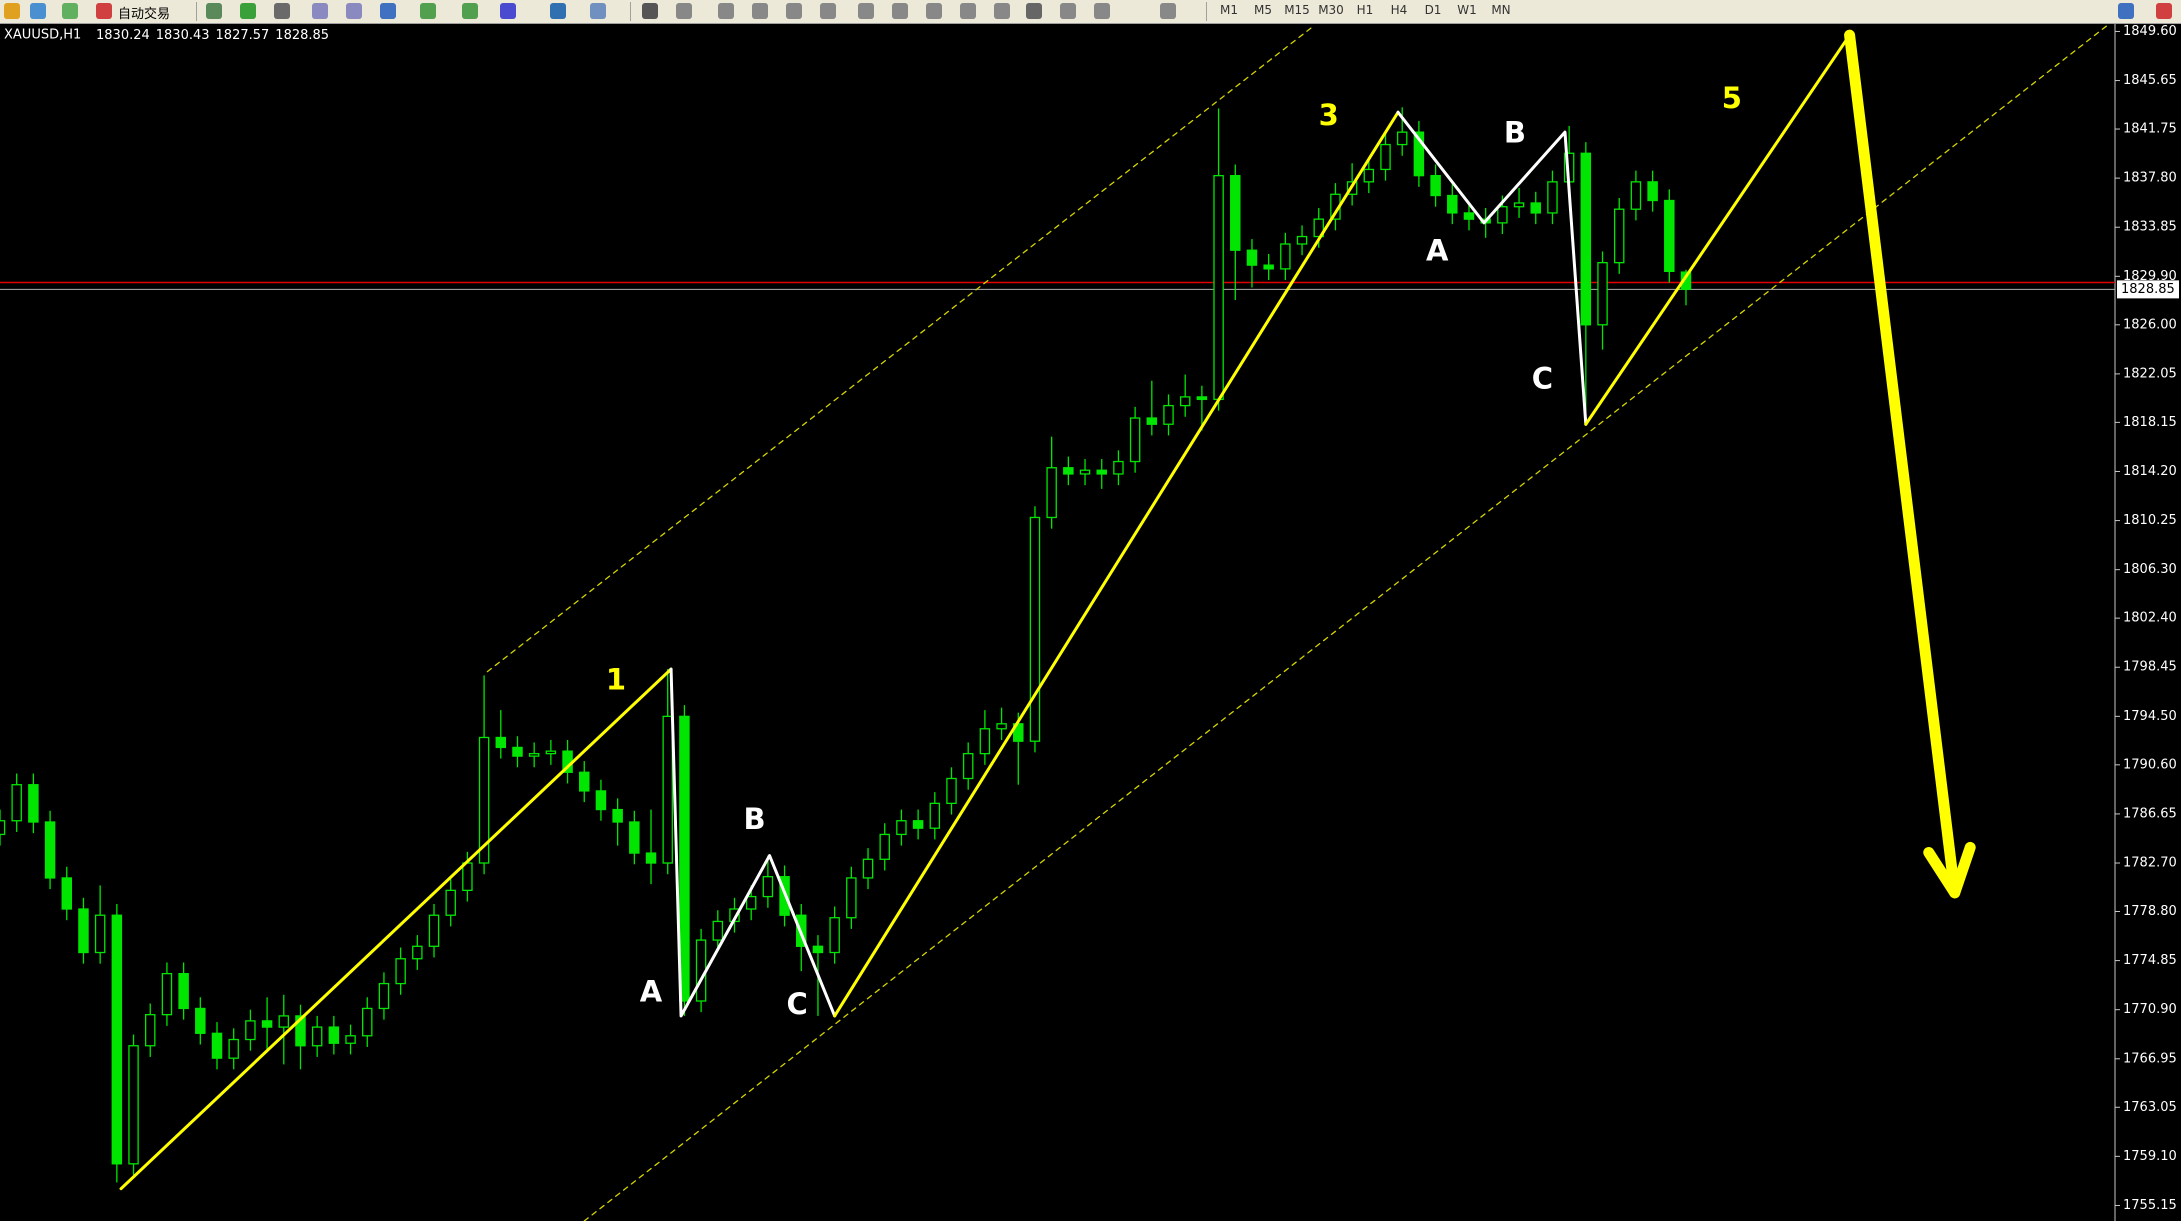 This screenshot has height=1221, width=2181. What do you see at coordinates (630, 11) in the screenshot?
I see `separator` at bounding box center [630, 11].